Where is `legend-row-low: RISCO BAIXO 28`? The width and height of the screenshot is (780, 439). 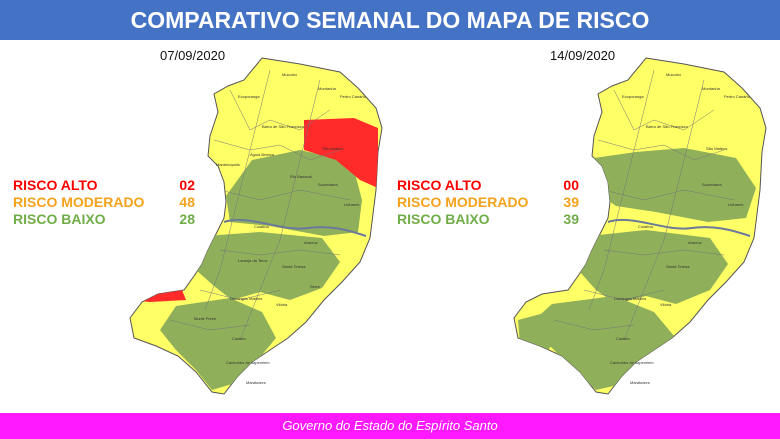
legend-row-low: RISCO BAIXO 28 is located at coordinates (104, 219).